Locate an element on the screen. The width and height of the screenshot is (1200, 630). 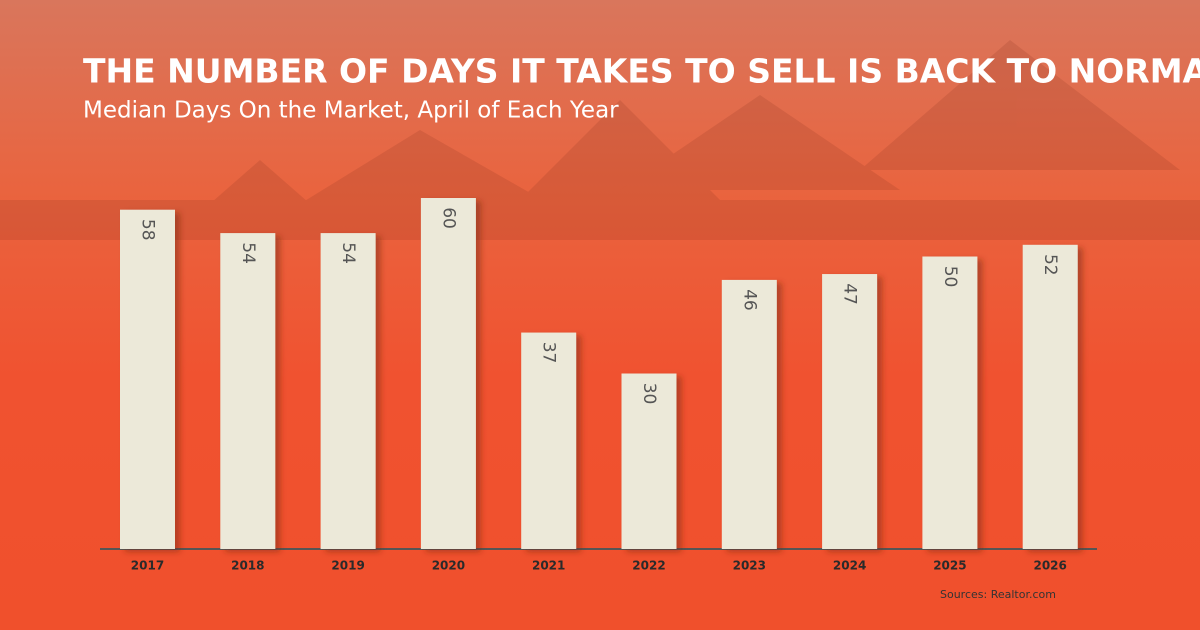
x-tick-label: 2018 is located at coordinates (247, 566).